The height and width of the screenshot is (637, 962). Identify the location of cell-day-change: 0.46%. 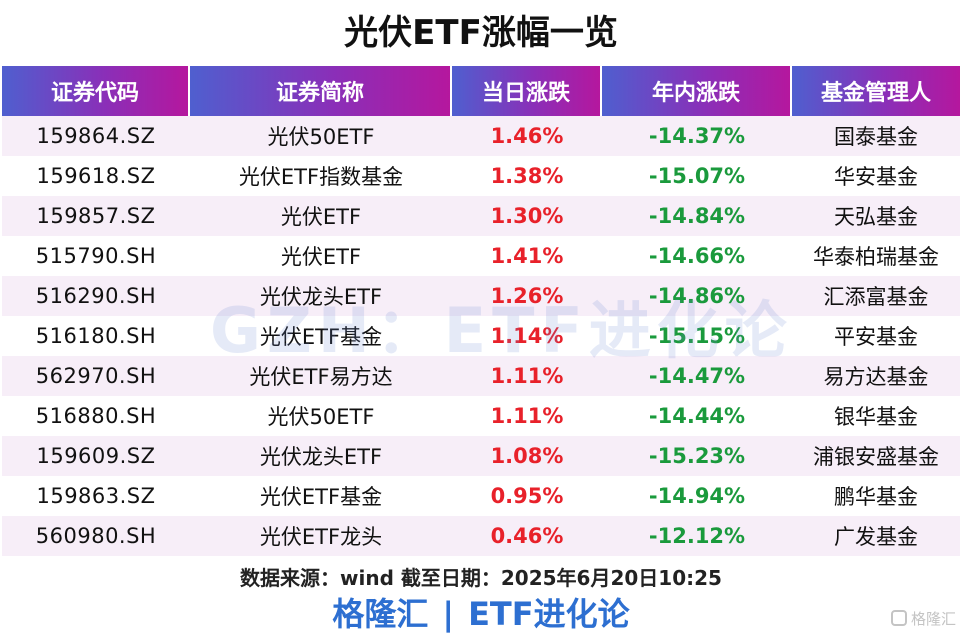
(527, 536).